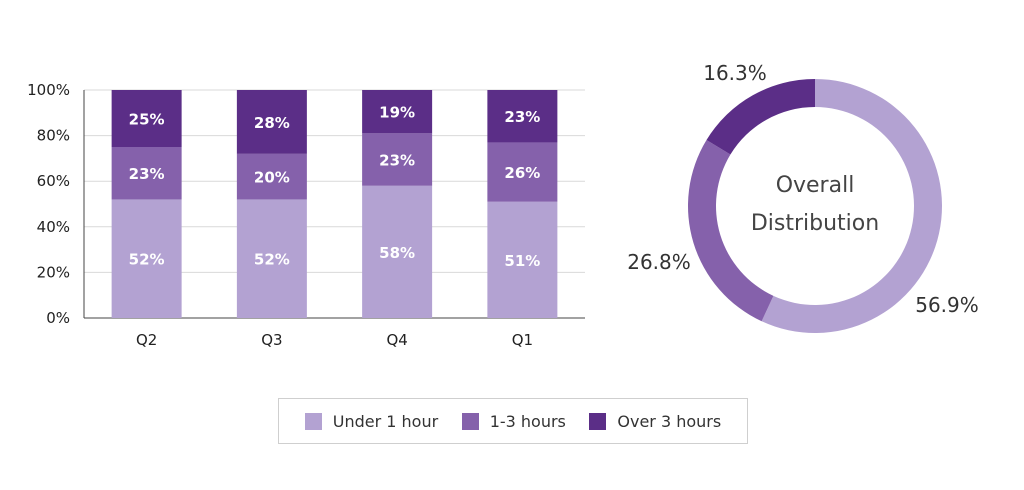 The height and width of the screenshot is (490, 1024). Describe the element at coordinates (470, 421) in the screenshot. I see `legend-swatch-1-3-hours` at that location.